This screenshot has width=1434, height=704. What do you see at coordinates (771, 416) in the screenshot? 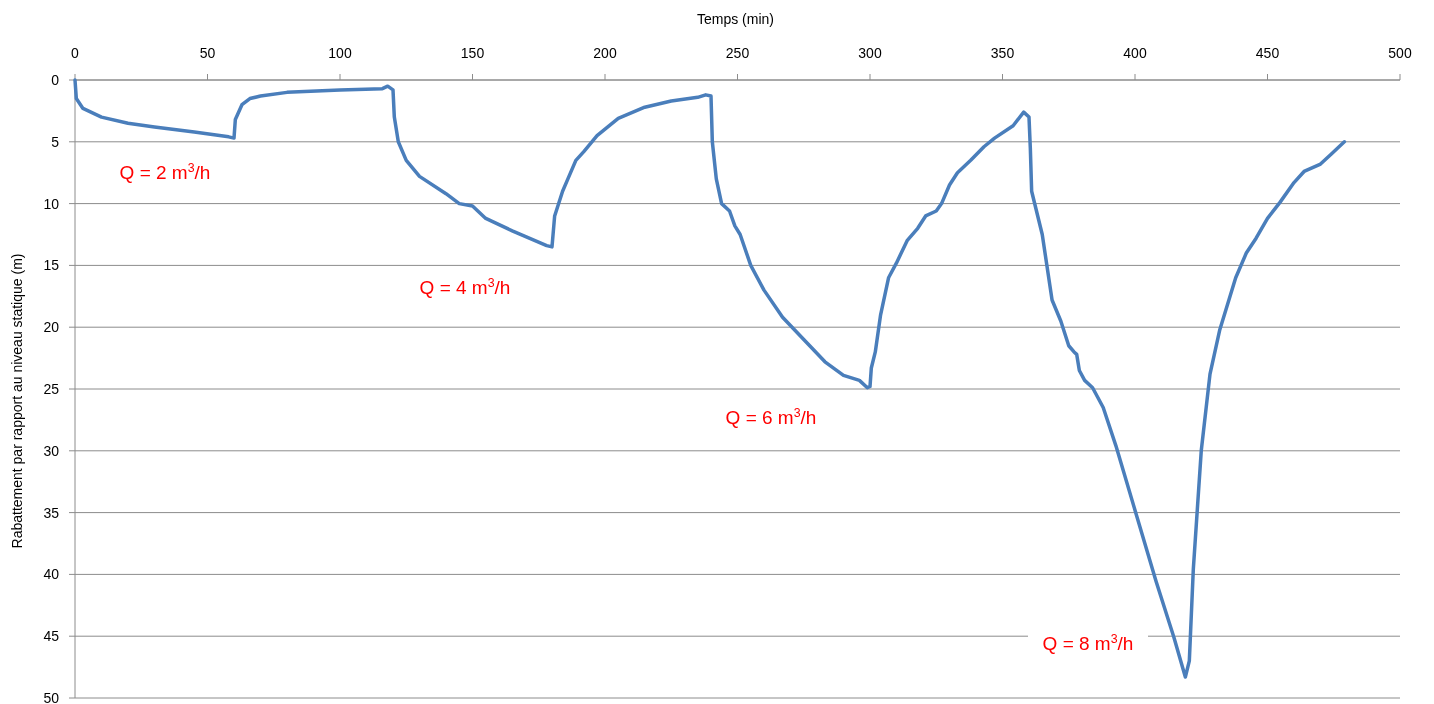
I see `annotation: Q = 6 m$^{3}$/h` at bounding box center [771, 416].